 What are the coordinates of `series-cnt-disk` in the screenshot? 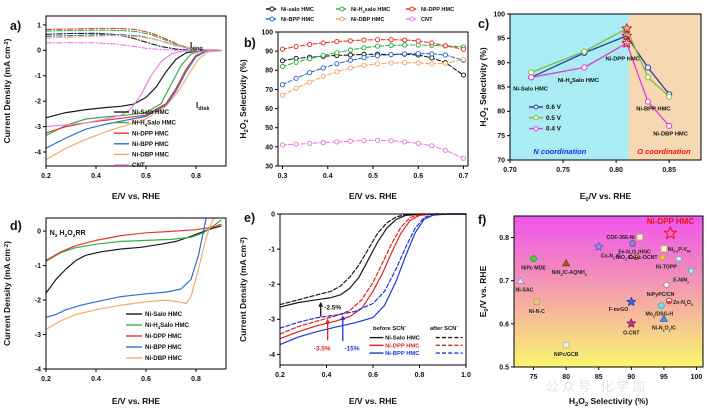 It's located at (133, 89).